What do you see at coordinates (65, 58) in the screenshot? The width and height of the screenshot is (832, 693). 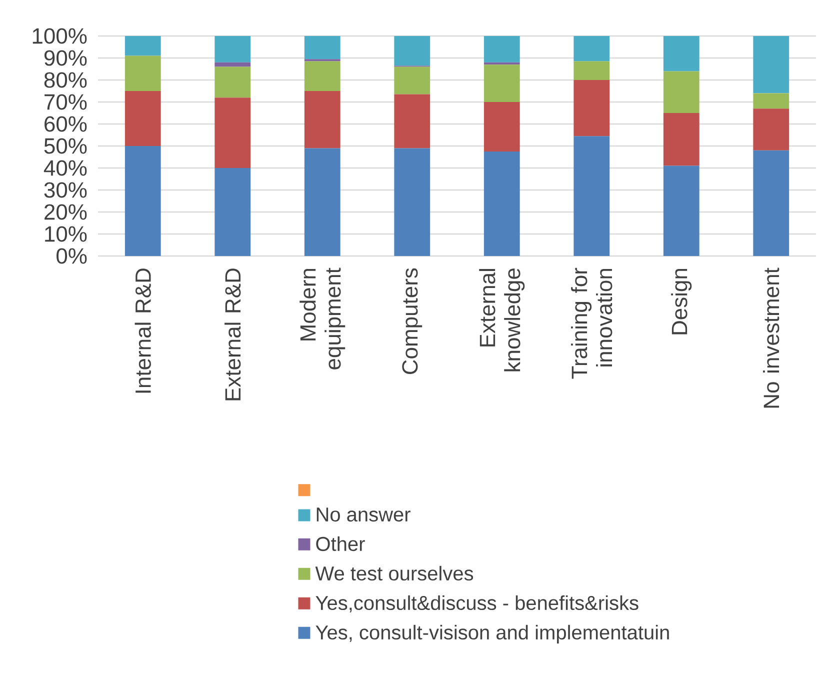 I see `y-tick-label: 90%` at bounding box center [65, 58].